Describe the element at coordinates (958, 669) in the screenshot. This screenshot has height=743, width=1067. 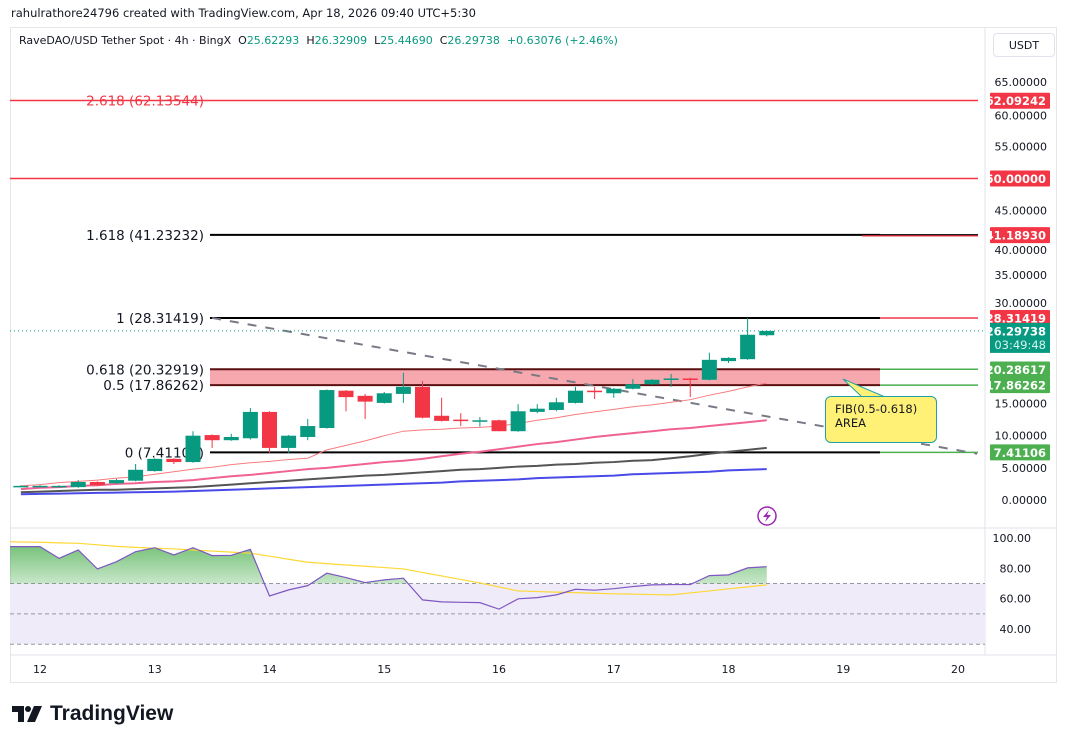
I see `time-tick-label: 20` at that location.